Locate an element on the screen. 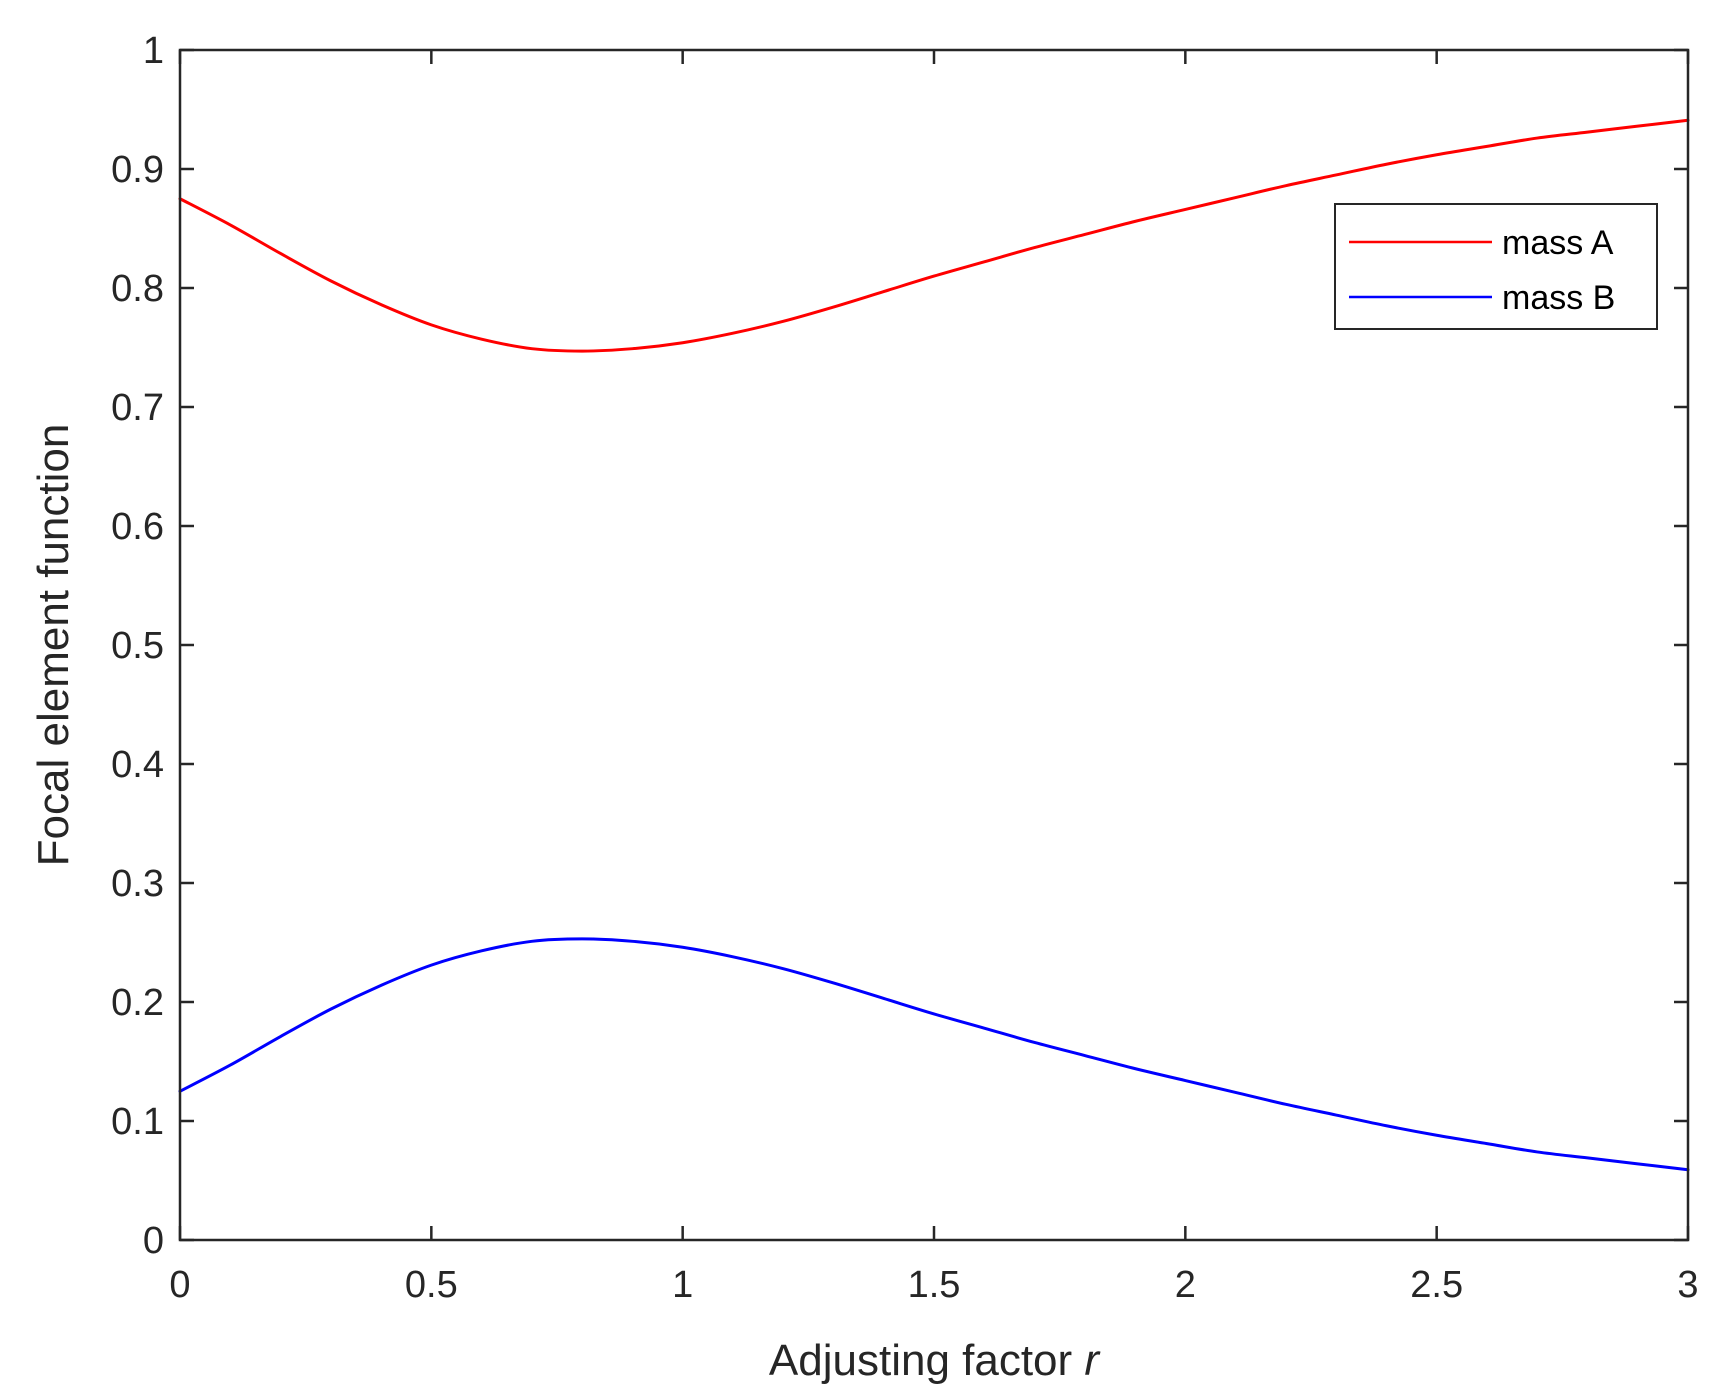 The image size is (1726, 1387). y-tick-label: 0.3 is located at coordinates (137, 884).